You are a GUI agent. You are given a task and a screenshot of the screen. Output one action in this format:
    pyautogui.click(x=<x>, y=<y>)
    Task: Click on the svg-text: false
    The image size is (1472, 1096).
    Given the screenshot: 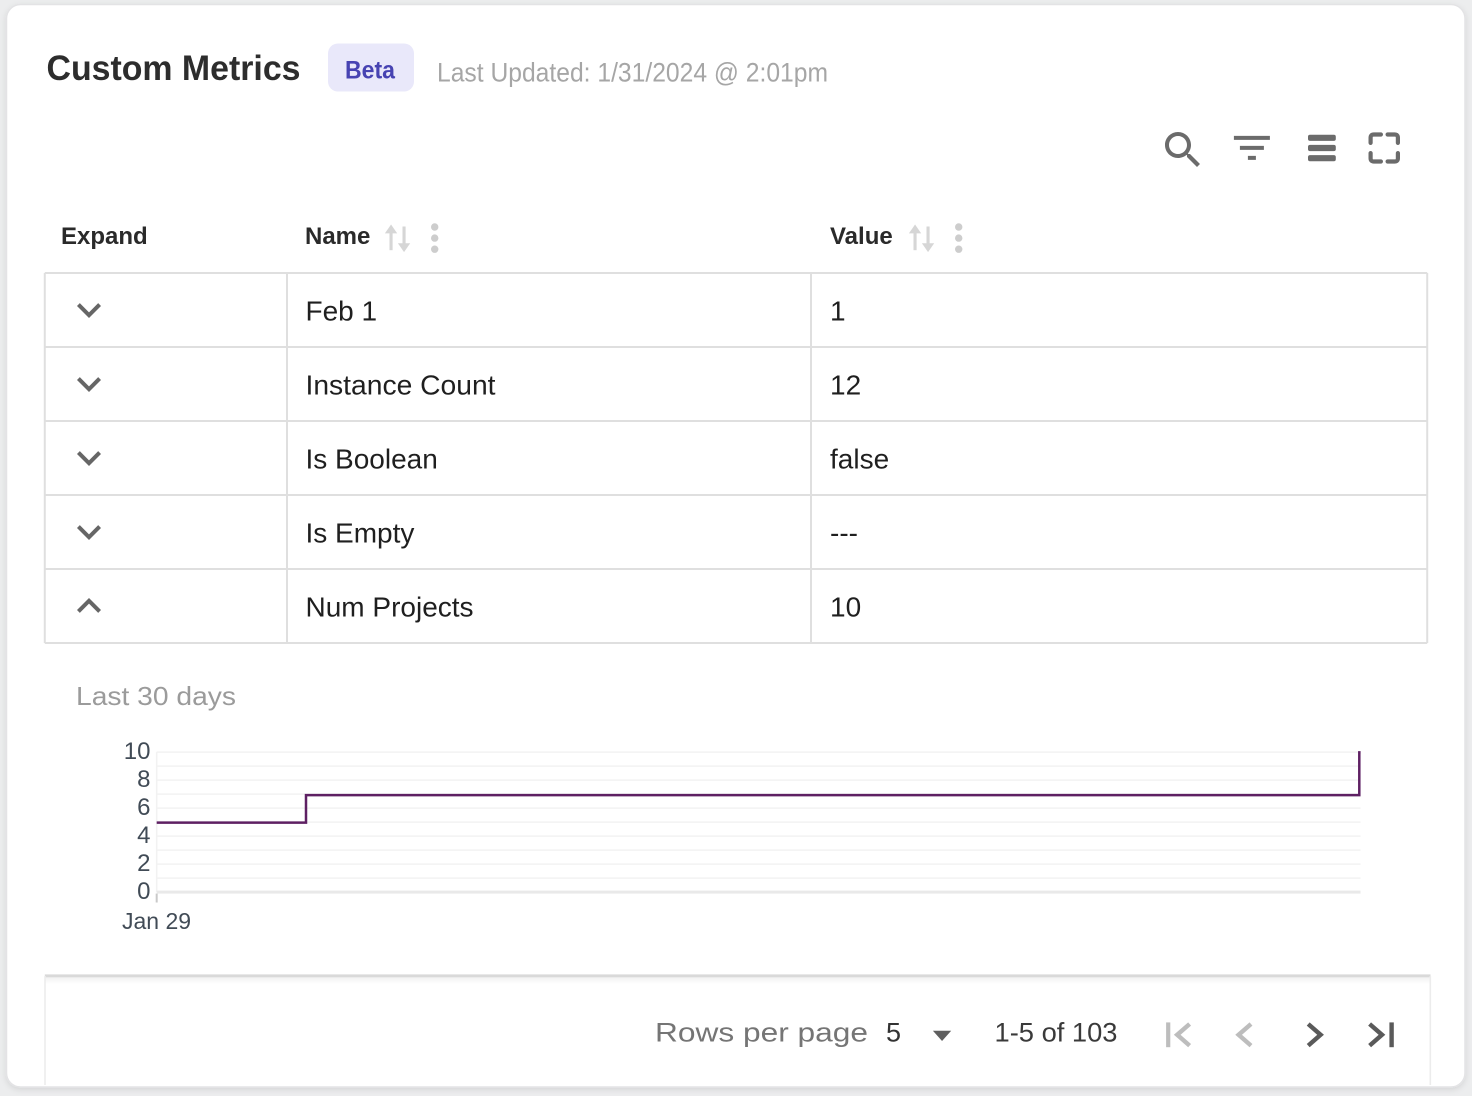 What is the action you would take?
    pyautogui.click(x=859, y=459)
    